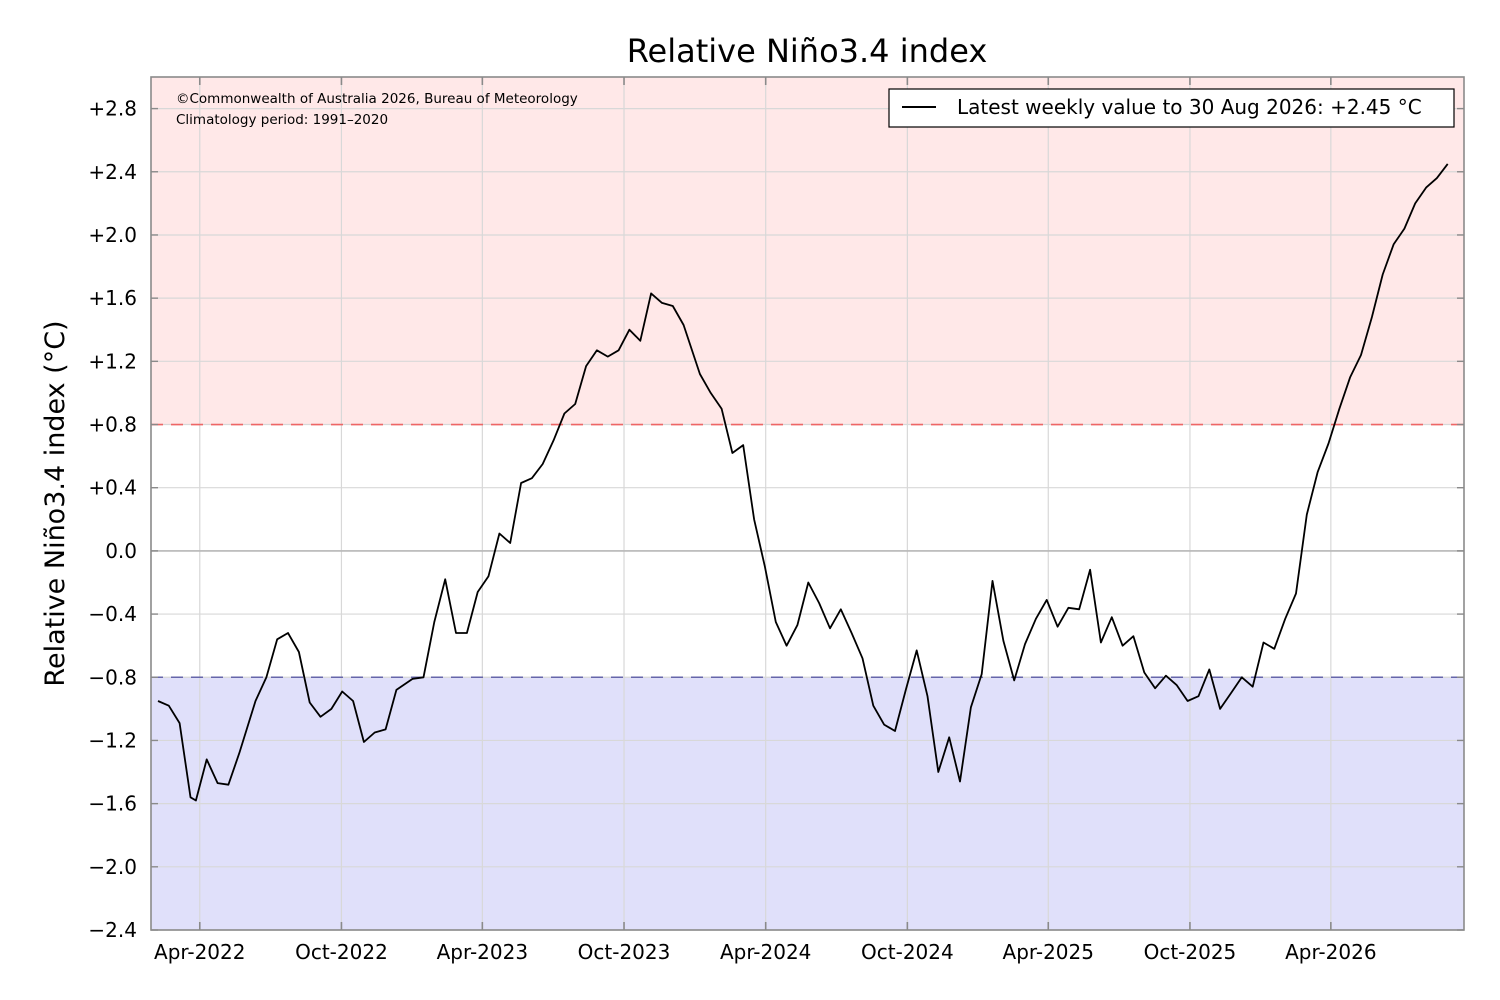  Describe the element at coordinates (341, 952) in the screenshot. I see `x-tick-label: Oct-2022` at that location.